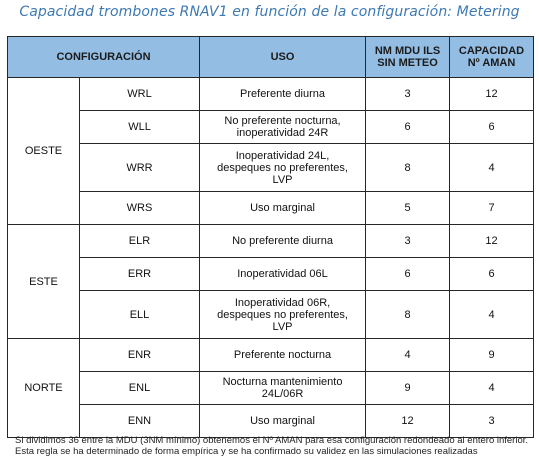  I want to click on config-cell: WRS, so click(139, 208).